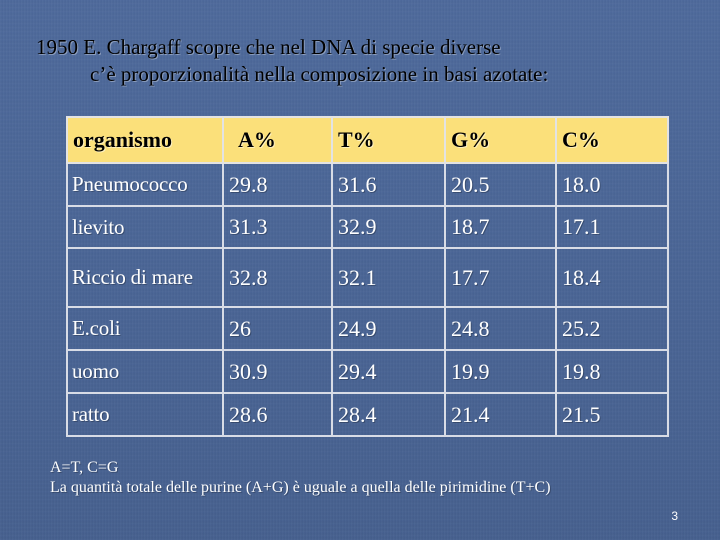 The width and height of the screenshot is (720, 540). I want to click on cell-g-percent: 24.8, so click(500, 328).